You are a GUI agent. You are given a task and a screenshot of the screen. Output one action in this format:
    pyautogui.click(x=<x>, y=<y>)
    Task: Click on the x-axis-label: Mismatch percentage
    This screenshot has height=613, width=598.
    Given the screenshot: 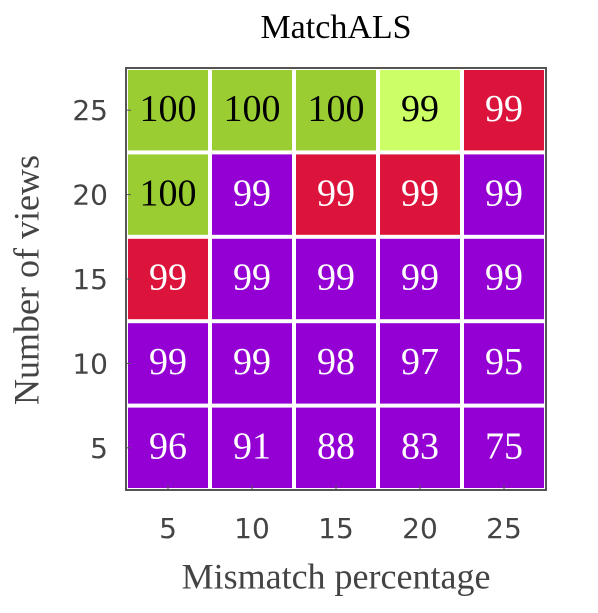 What is the action you would take?
    pyautogui.click(x=336, y=576)
    